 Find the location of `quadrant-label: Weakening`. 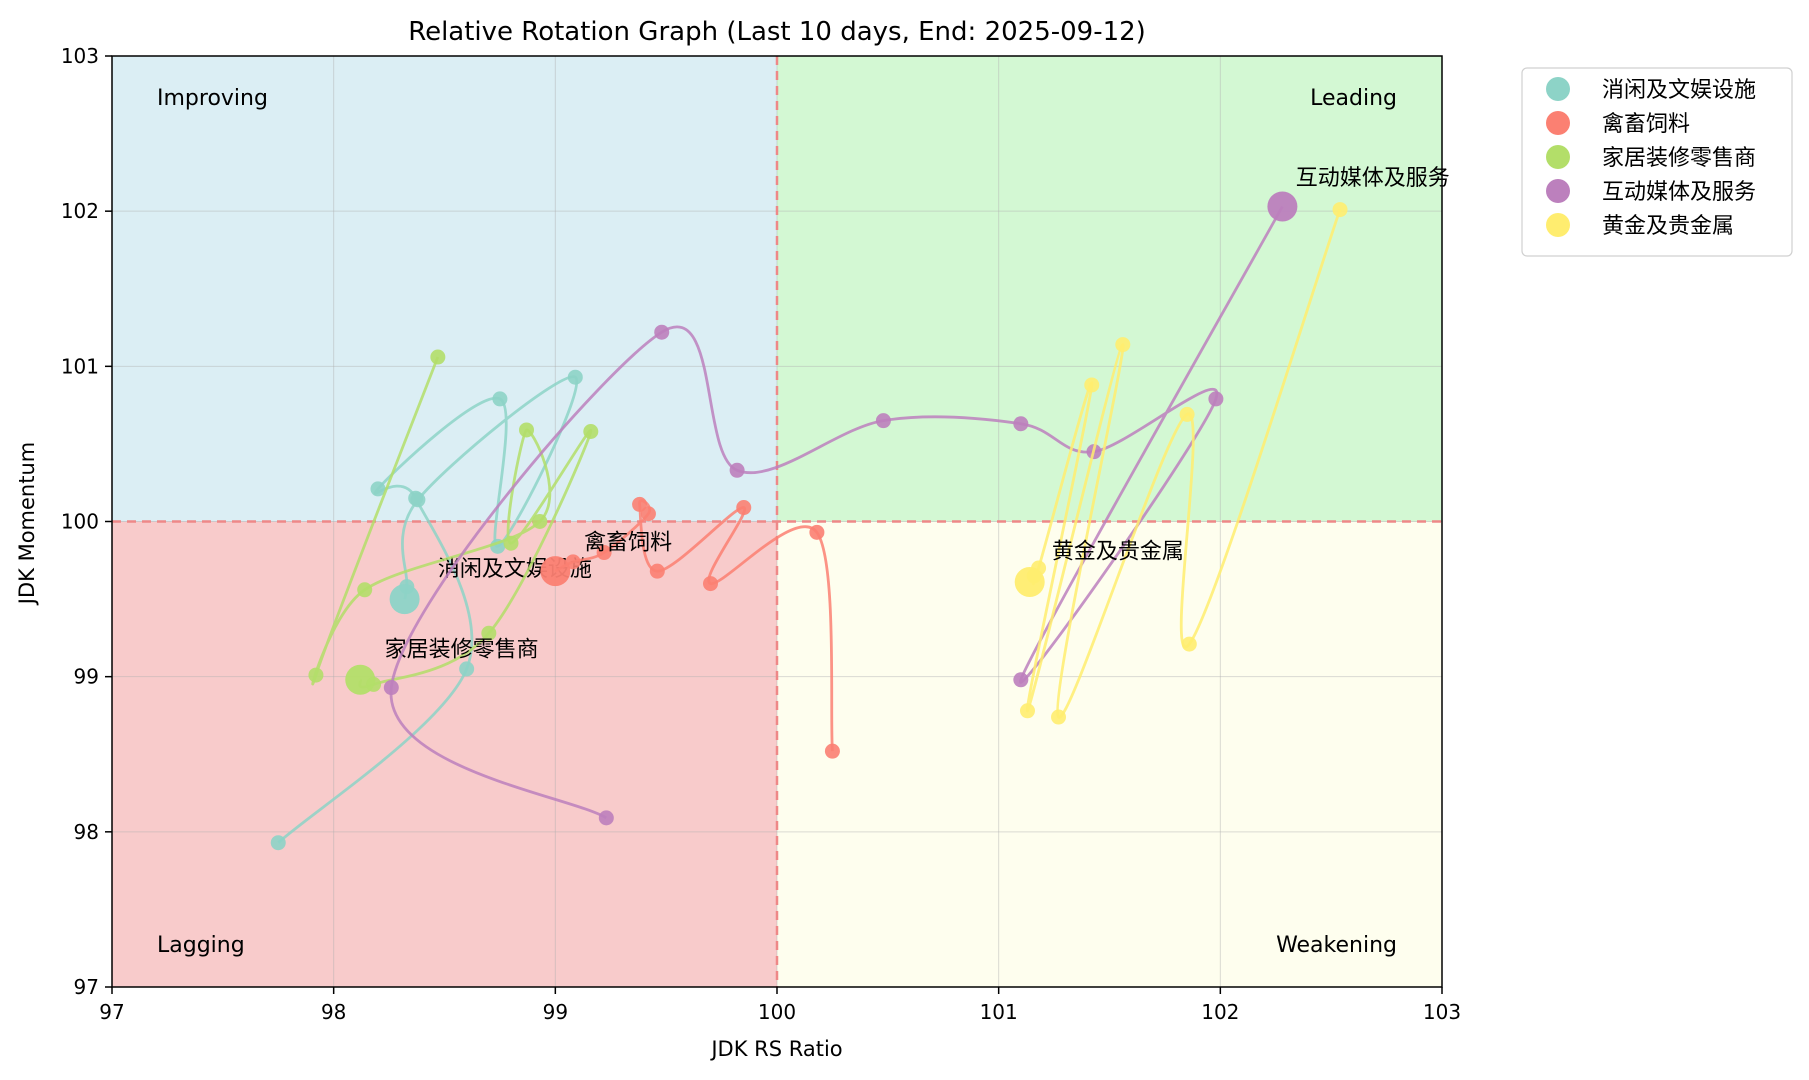

quadrant-label: Weakening is located at coordinates (1336, 945).